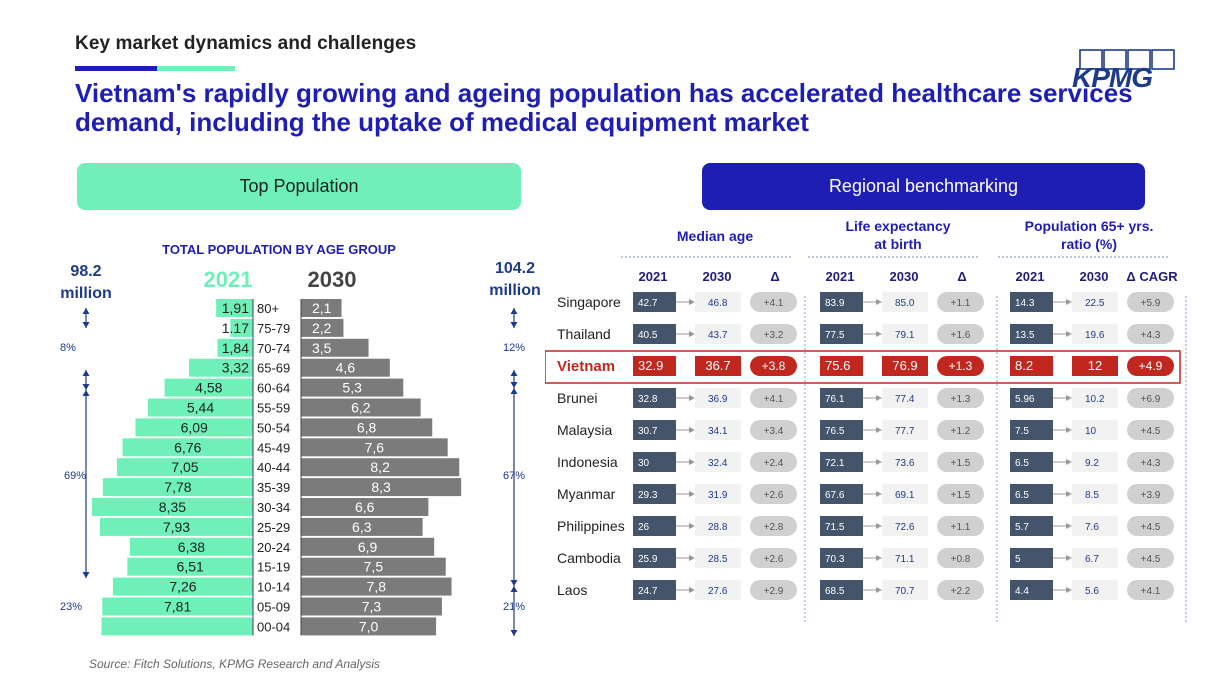  I want to click on value-2021: 5.7, so click(1022, 527).